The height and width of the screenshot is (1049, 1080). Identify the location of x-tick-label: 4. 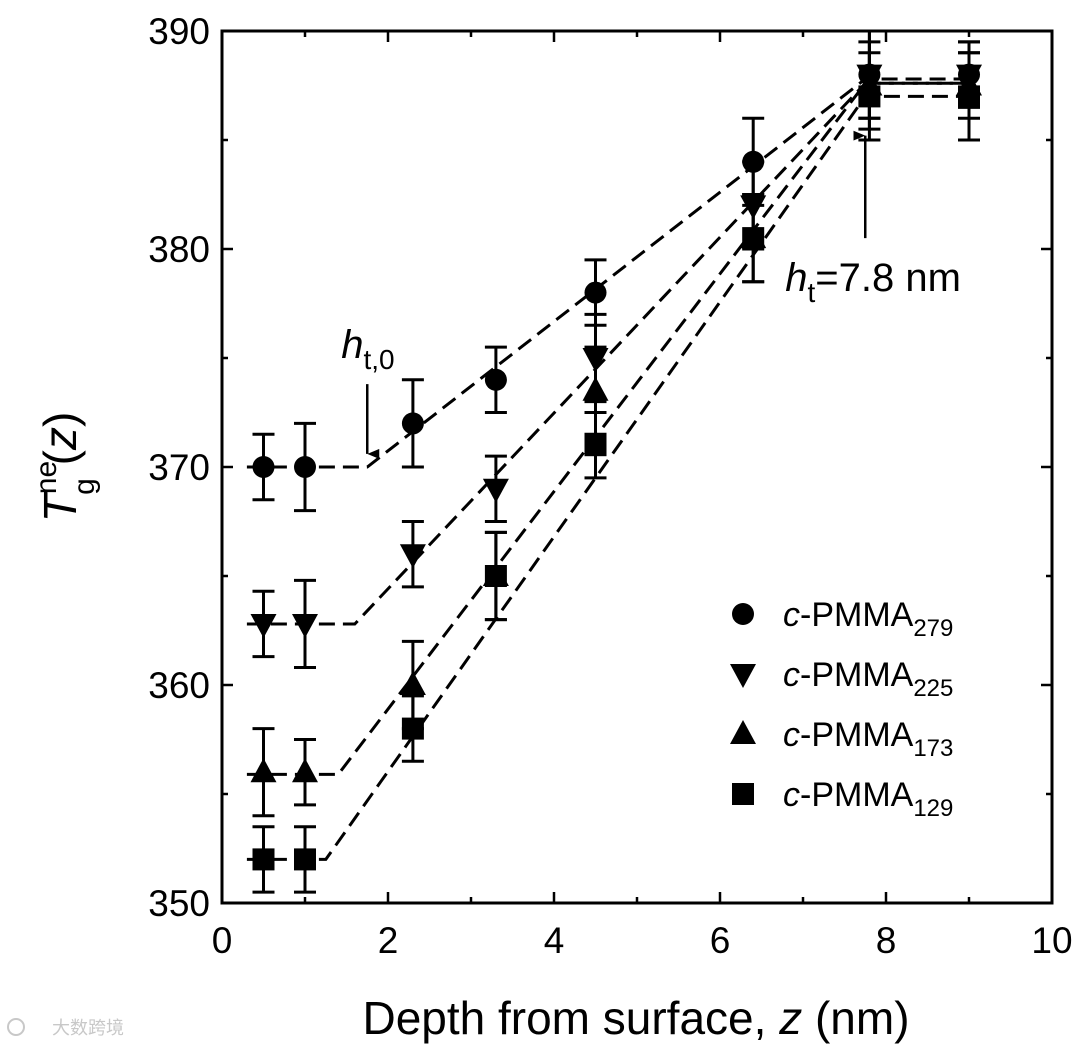
(554, 940).